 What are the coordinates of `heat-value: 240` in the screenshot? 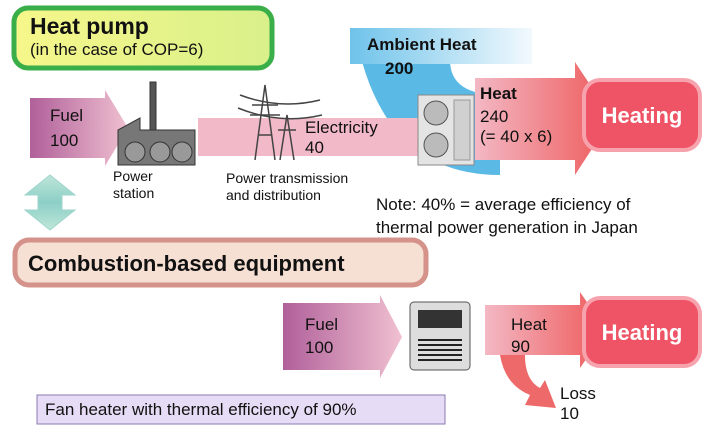 It's located at (494, 116).